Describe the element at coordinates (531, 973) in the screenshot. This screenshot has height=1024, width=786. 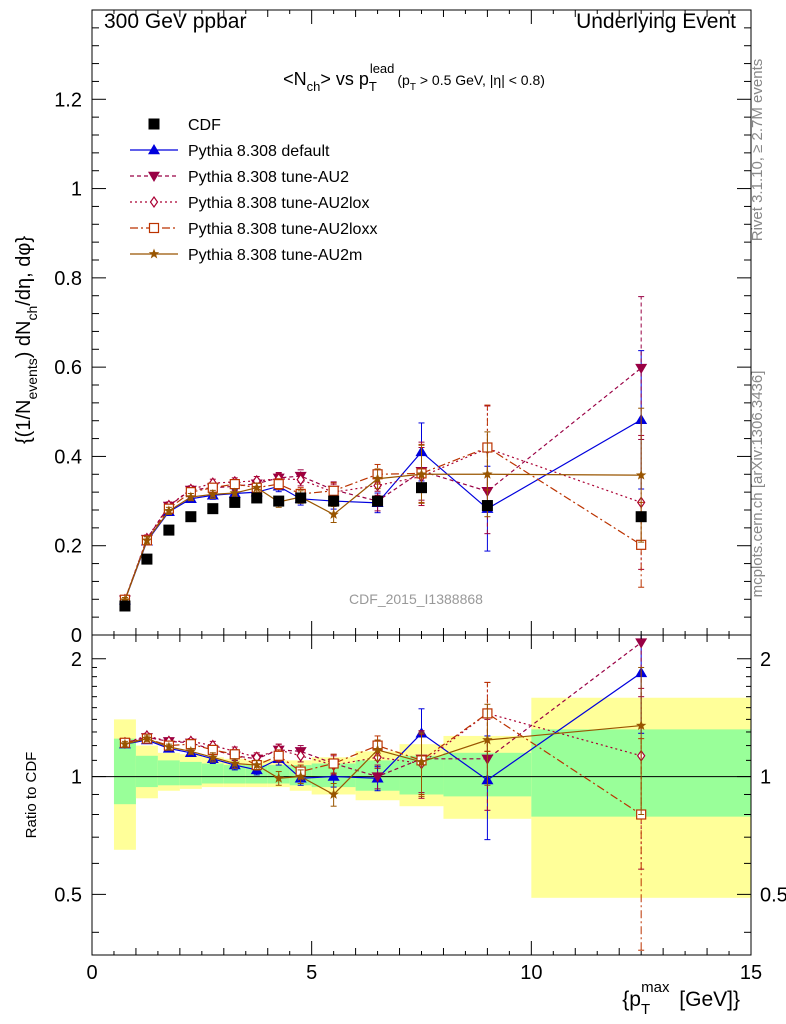
I see `x-tick-label-10: 10` at that location.